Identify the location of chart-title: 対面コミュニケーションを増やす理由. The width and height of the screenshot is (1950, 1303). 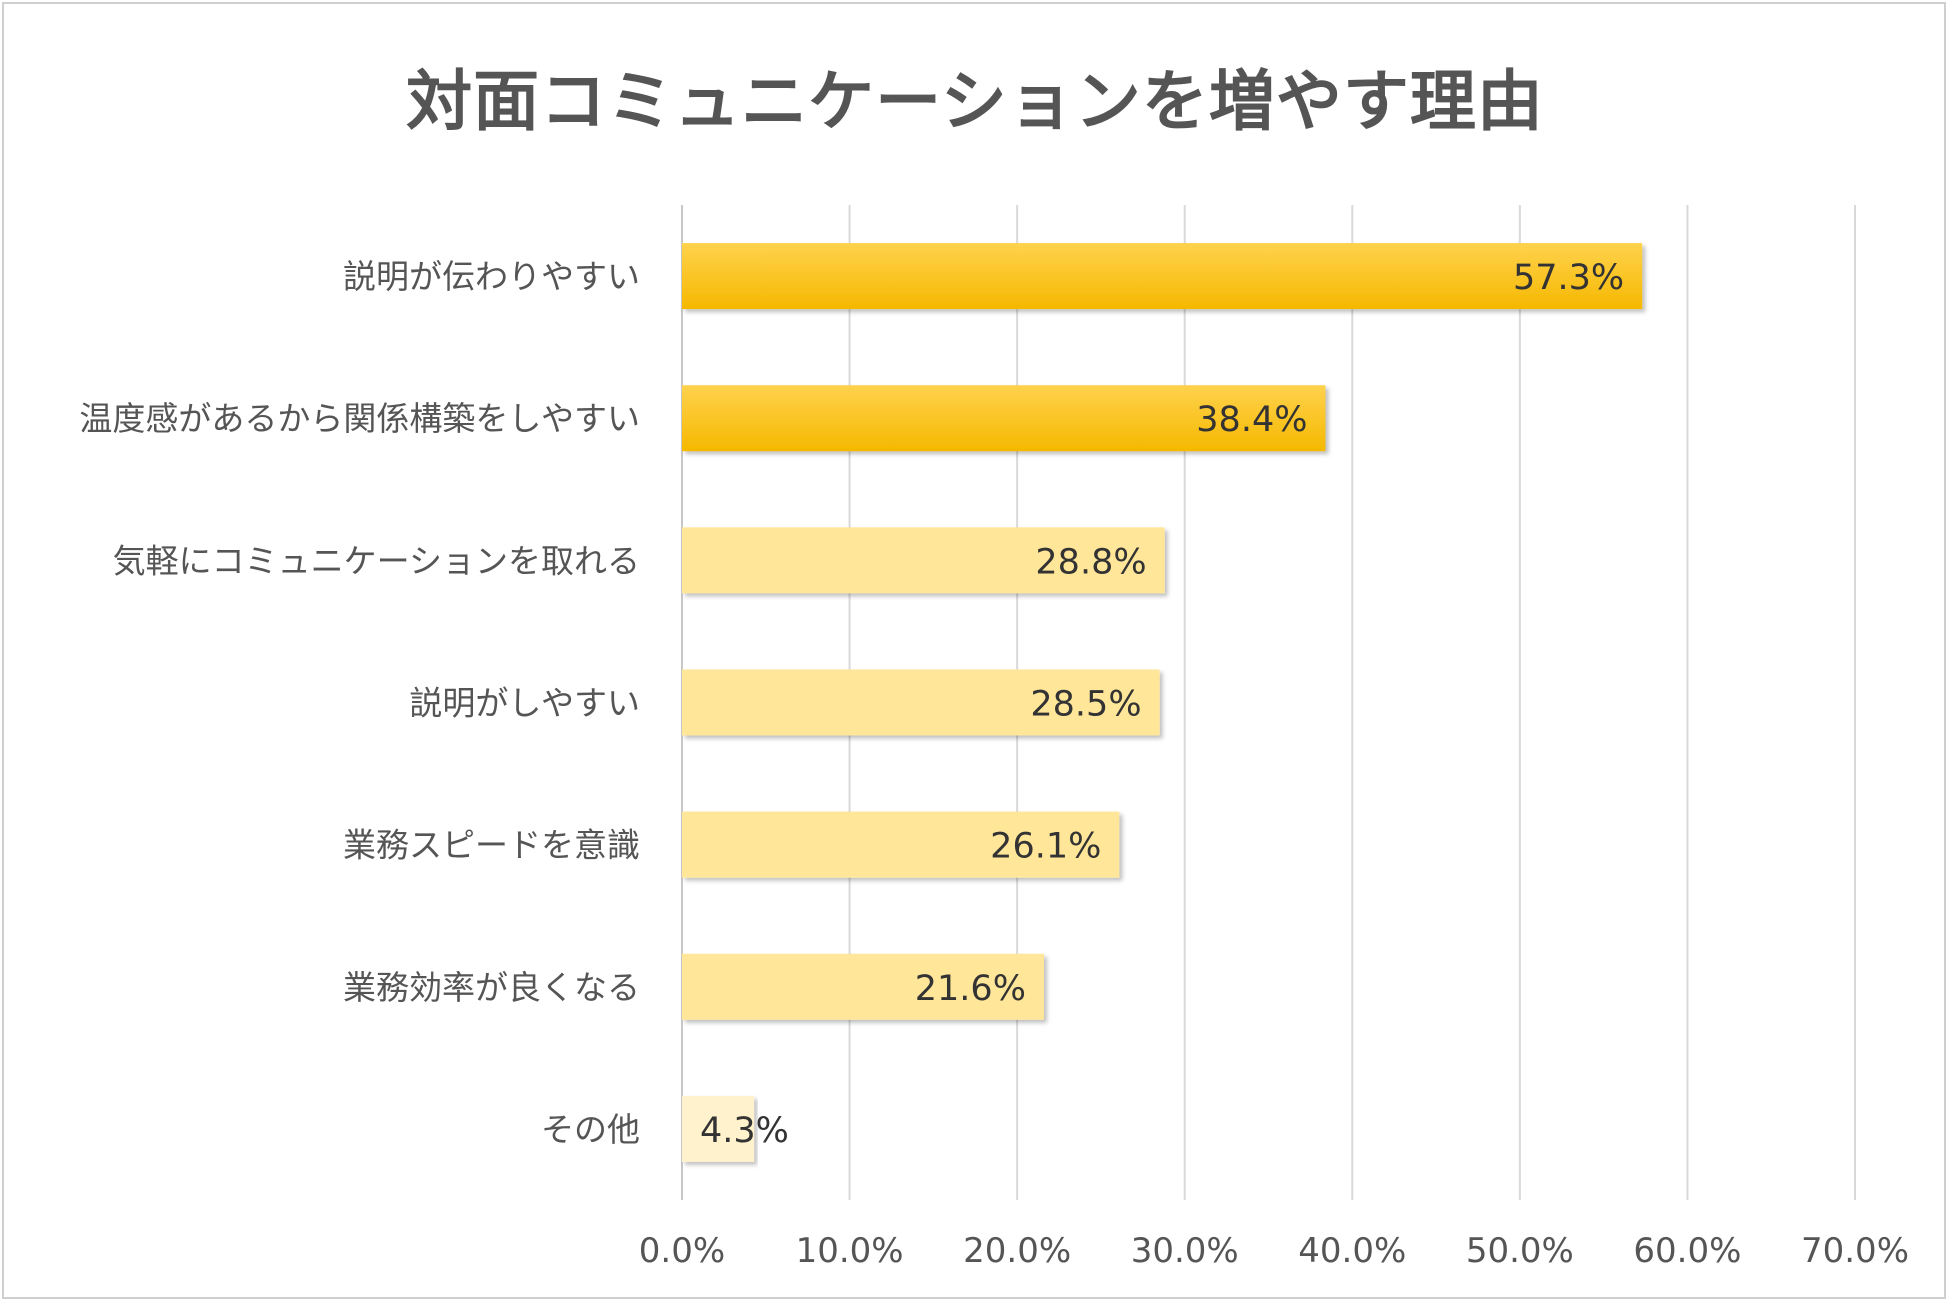
(975, 101).